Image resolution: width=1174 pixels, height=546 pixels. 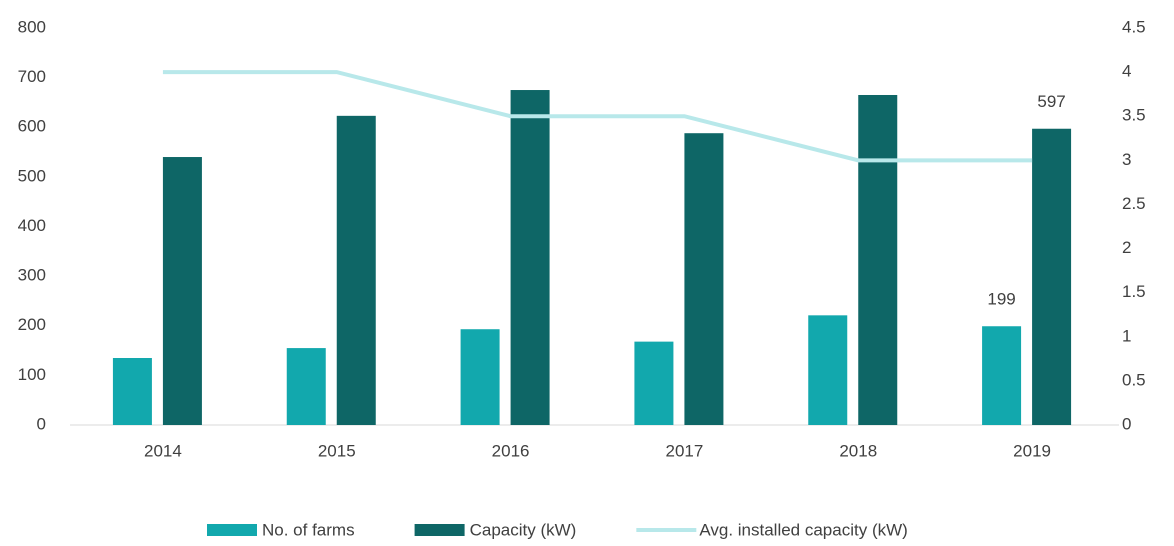 What do you see at coordinates (41, 423) in the screenshot?
I see `y-tick-label: 0` at bounding box center [41, 423].